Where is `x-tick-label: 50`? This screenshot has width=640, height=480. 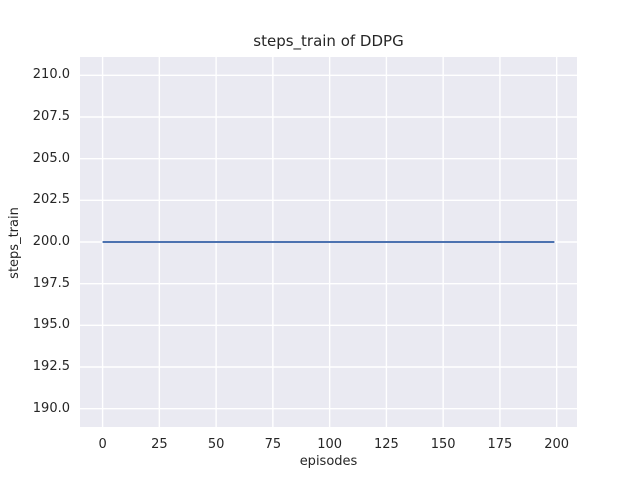
x-tick-label: 50 is located at coordinates (216, 444).